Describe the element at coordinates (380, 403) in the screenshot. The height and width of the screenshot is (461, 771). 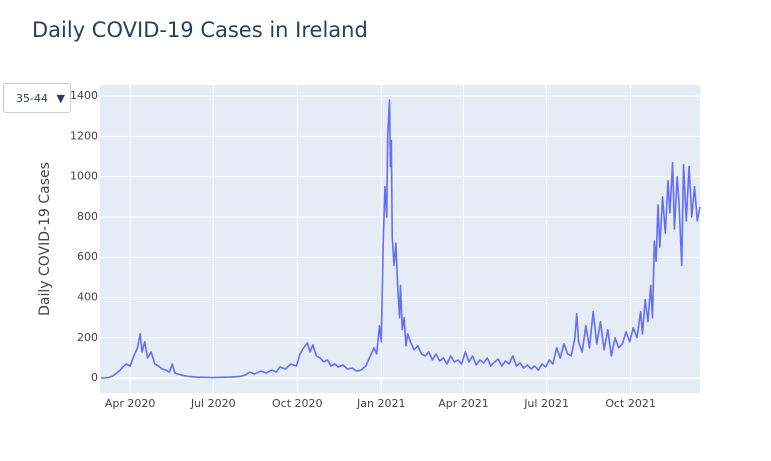
I see `x-tick-label: Jan 2021` at that location.